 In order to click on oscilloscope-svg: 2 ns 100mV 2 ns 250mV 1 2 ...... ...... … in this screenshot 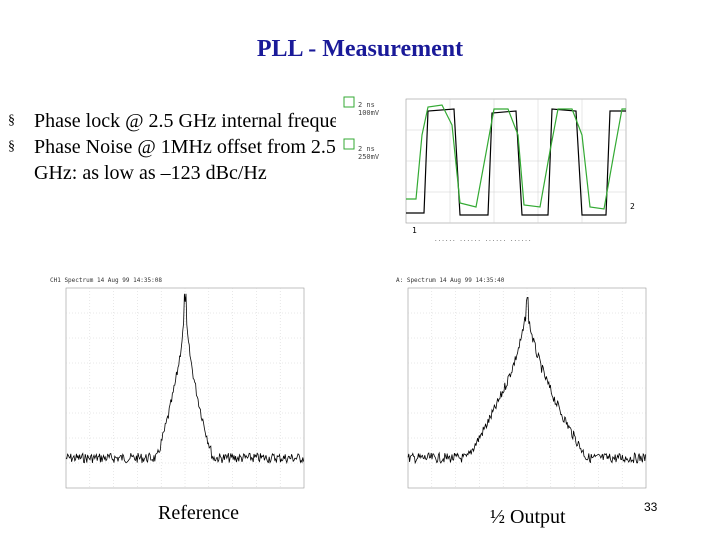, I will do `click(489, 169)`.